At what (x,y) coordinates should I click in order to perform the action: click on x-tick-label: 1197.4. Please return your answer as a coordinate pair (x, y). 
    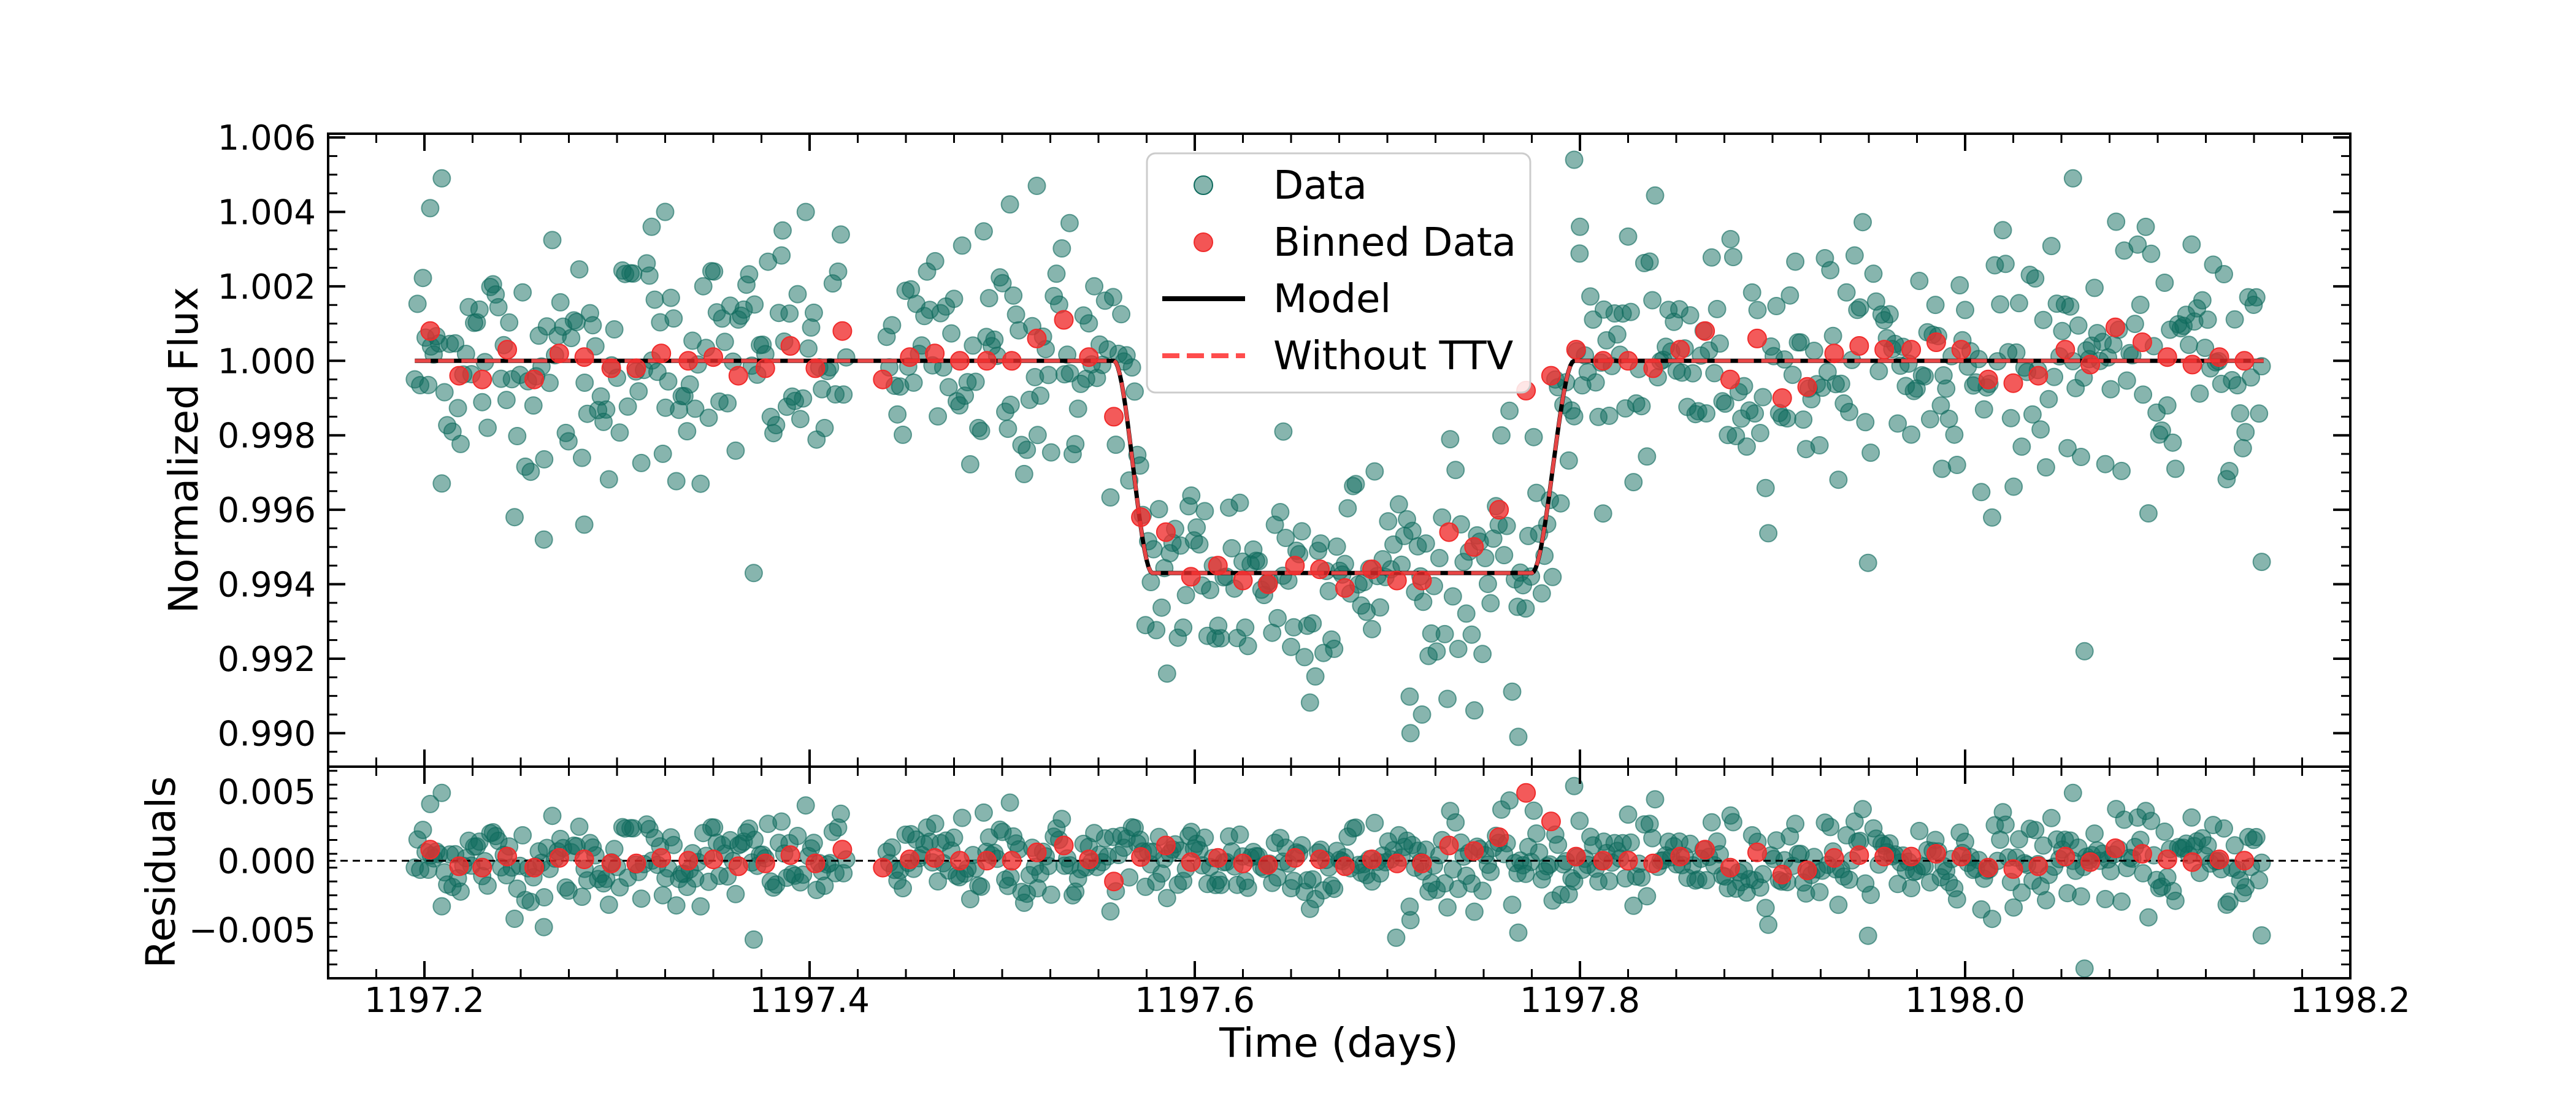
    Looking at the image, I should click on (809, 1001).